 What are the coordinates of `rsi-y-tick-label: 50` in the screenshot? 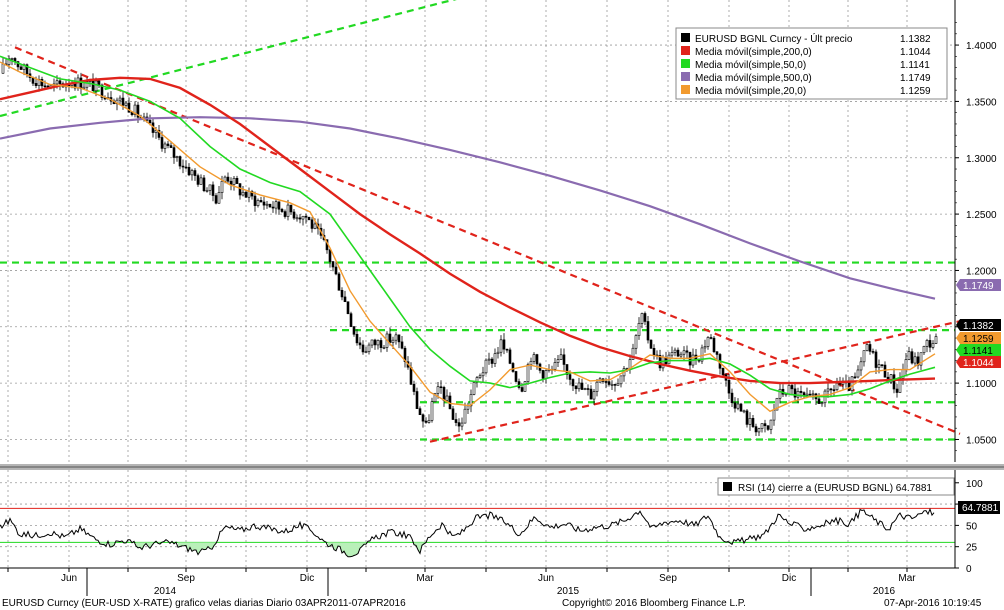 It's located at (972, 526).